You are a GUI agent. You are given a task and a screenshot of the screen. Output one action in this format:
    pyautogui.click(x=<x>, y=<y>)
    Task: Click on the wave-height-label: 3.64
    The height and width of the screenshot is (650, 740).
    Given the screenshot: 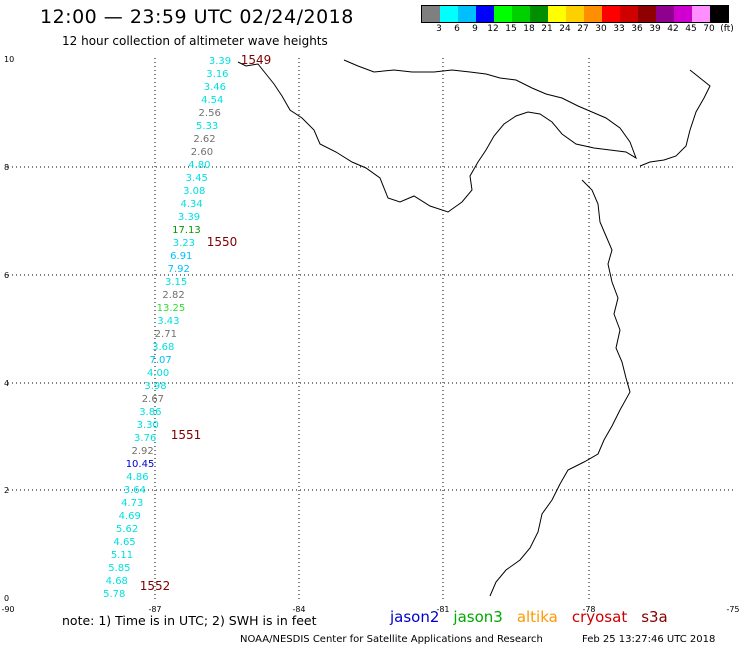 What is the action you would take?
    pyautogui.click(x=135, y=490)
    